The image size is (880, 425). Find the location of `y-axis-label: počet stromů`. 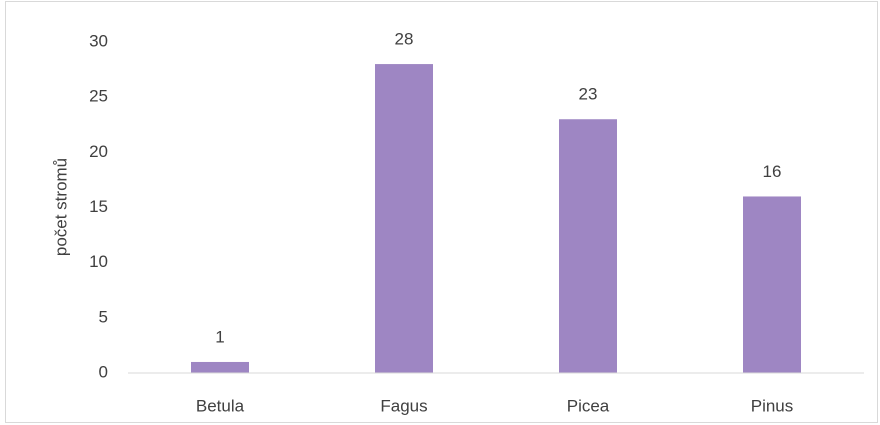

y-axis-label: počet stromů is located at coordinates (60, 207).